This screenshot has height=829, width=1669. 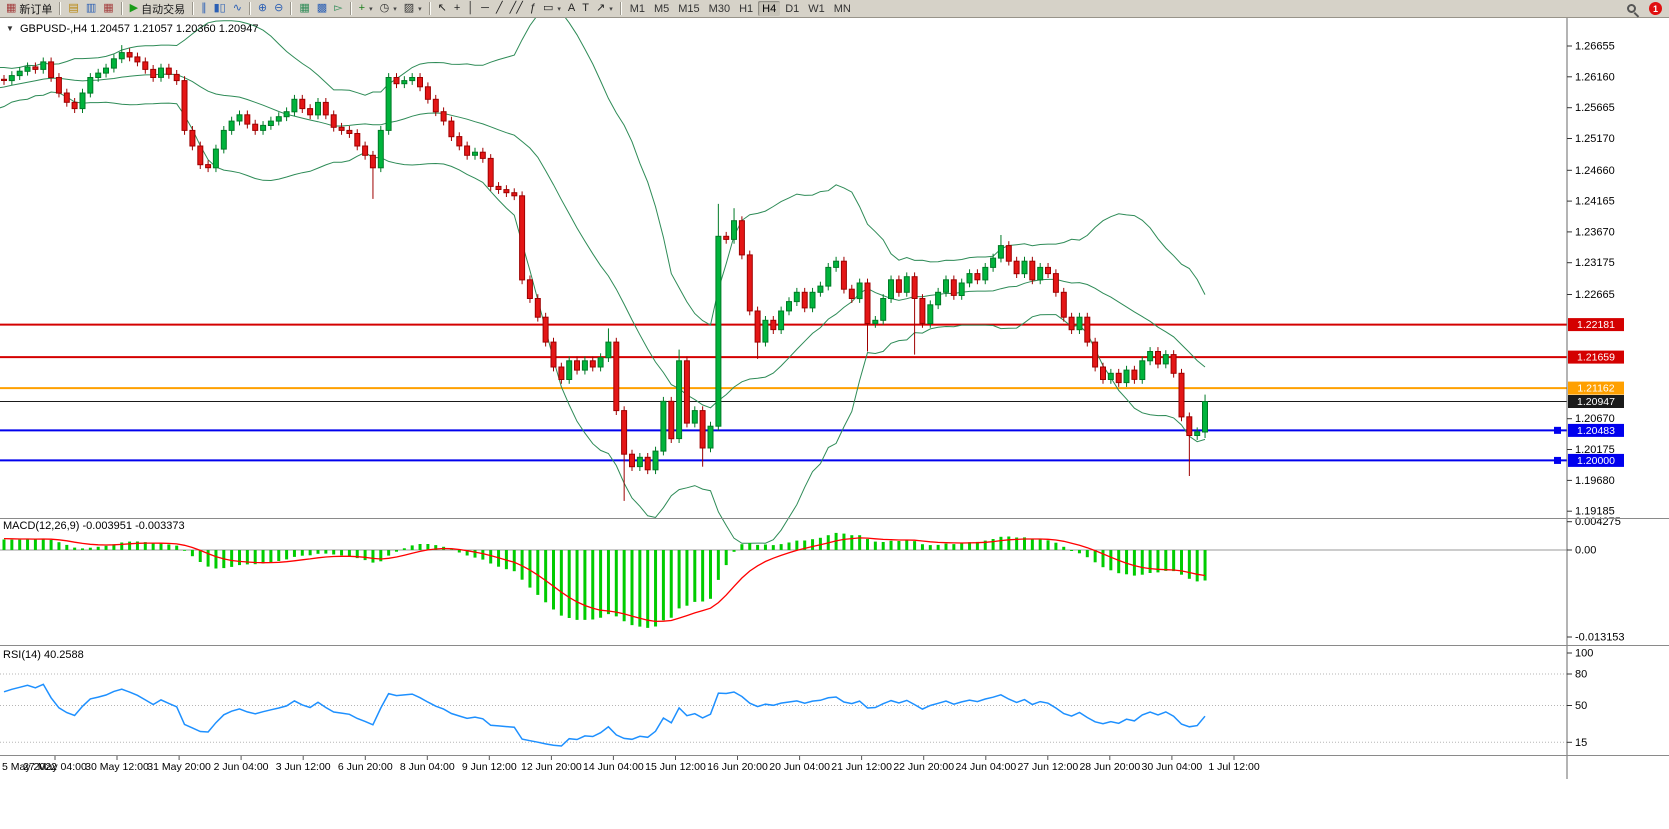 What do you see at coordinates (1595, 108) in the screenshot?
I see `svg-text: 1.25665` at bounding box center [1595, 108].